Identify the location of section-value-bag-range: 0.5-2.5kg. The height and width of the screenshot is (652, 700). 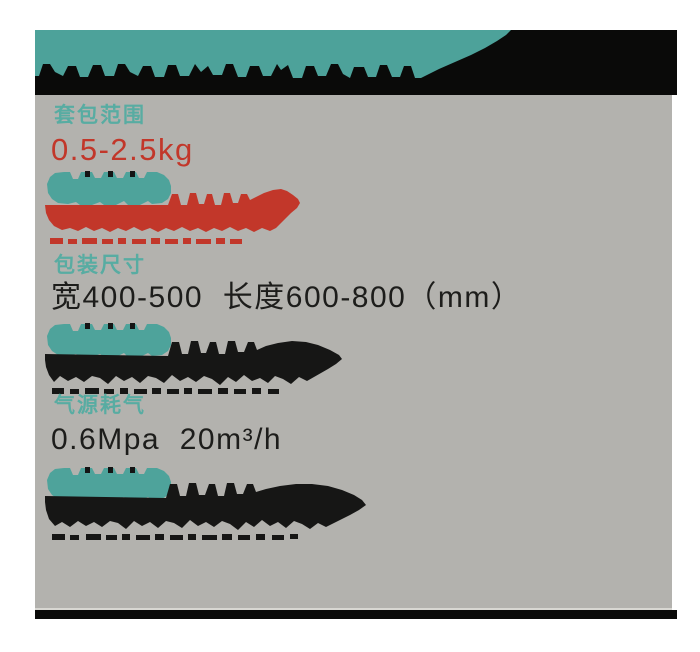
(122, 149).